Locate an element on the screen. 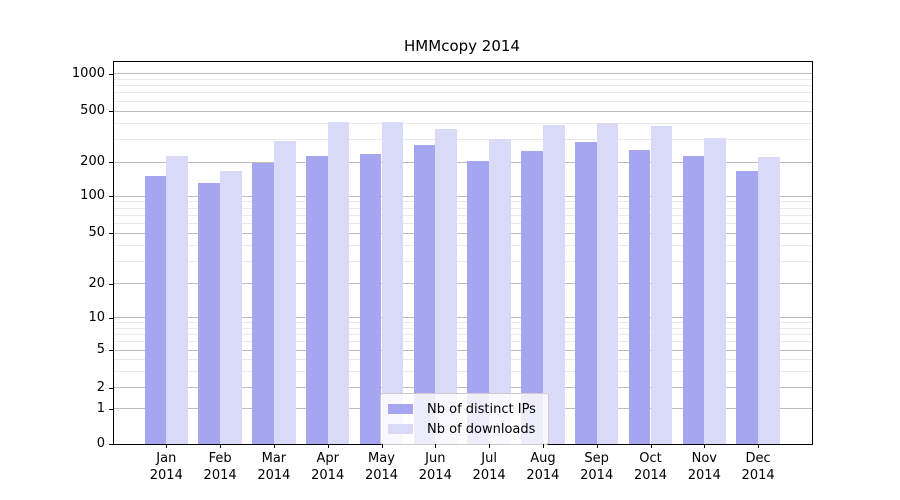  y-tick-label: 1000 is located at coordinates (88, 73).